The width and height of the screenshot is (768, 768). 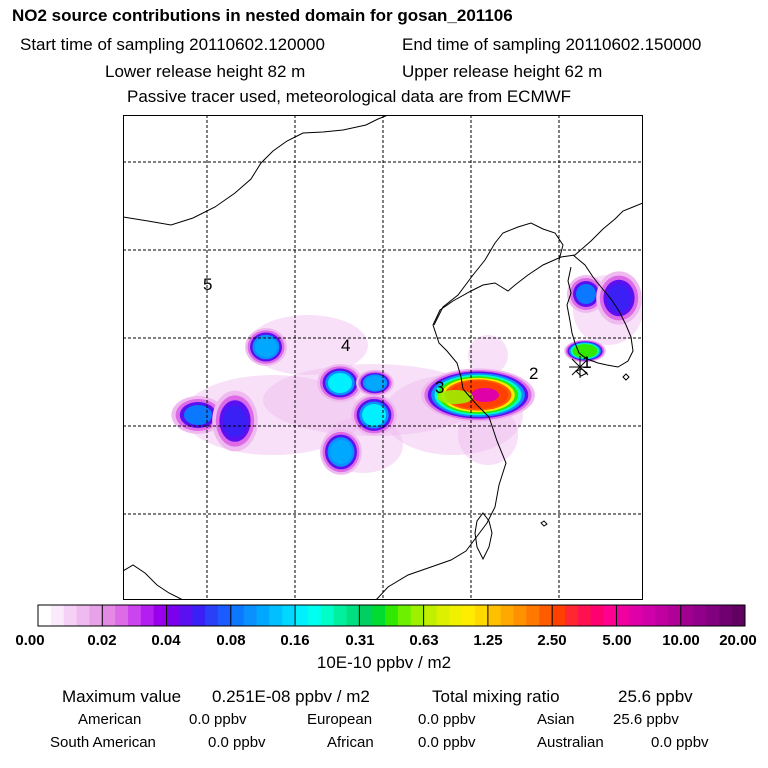 I want to click on coastline-north-border, so click(x=256, y=170).